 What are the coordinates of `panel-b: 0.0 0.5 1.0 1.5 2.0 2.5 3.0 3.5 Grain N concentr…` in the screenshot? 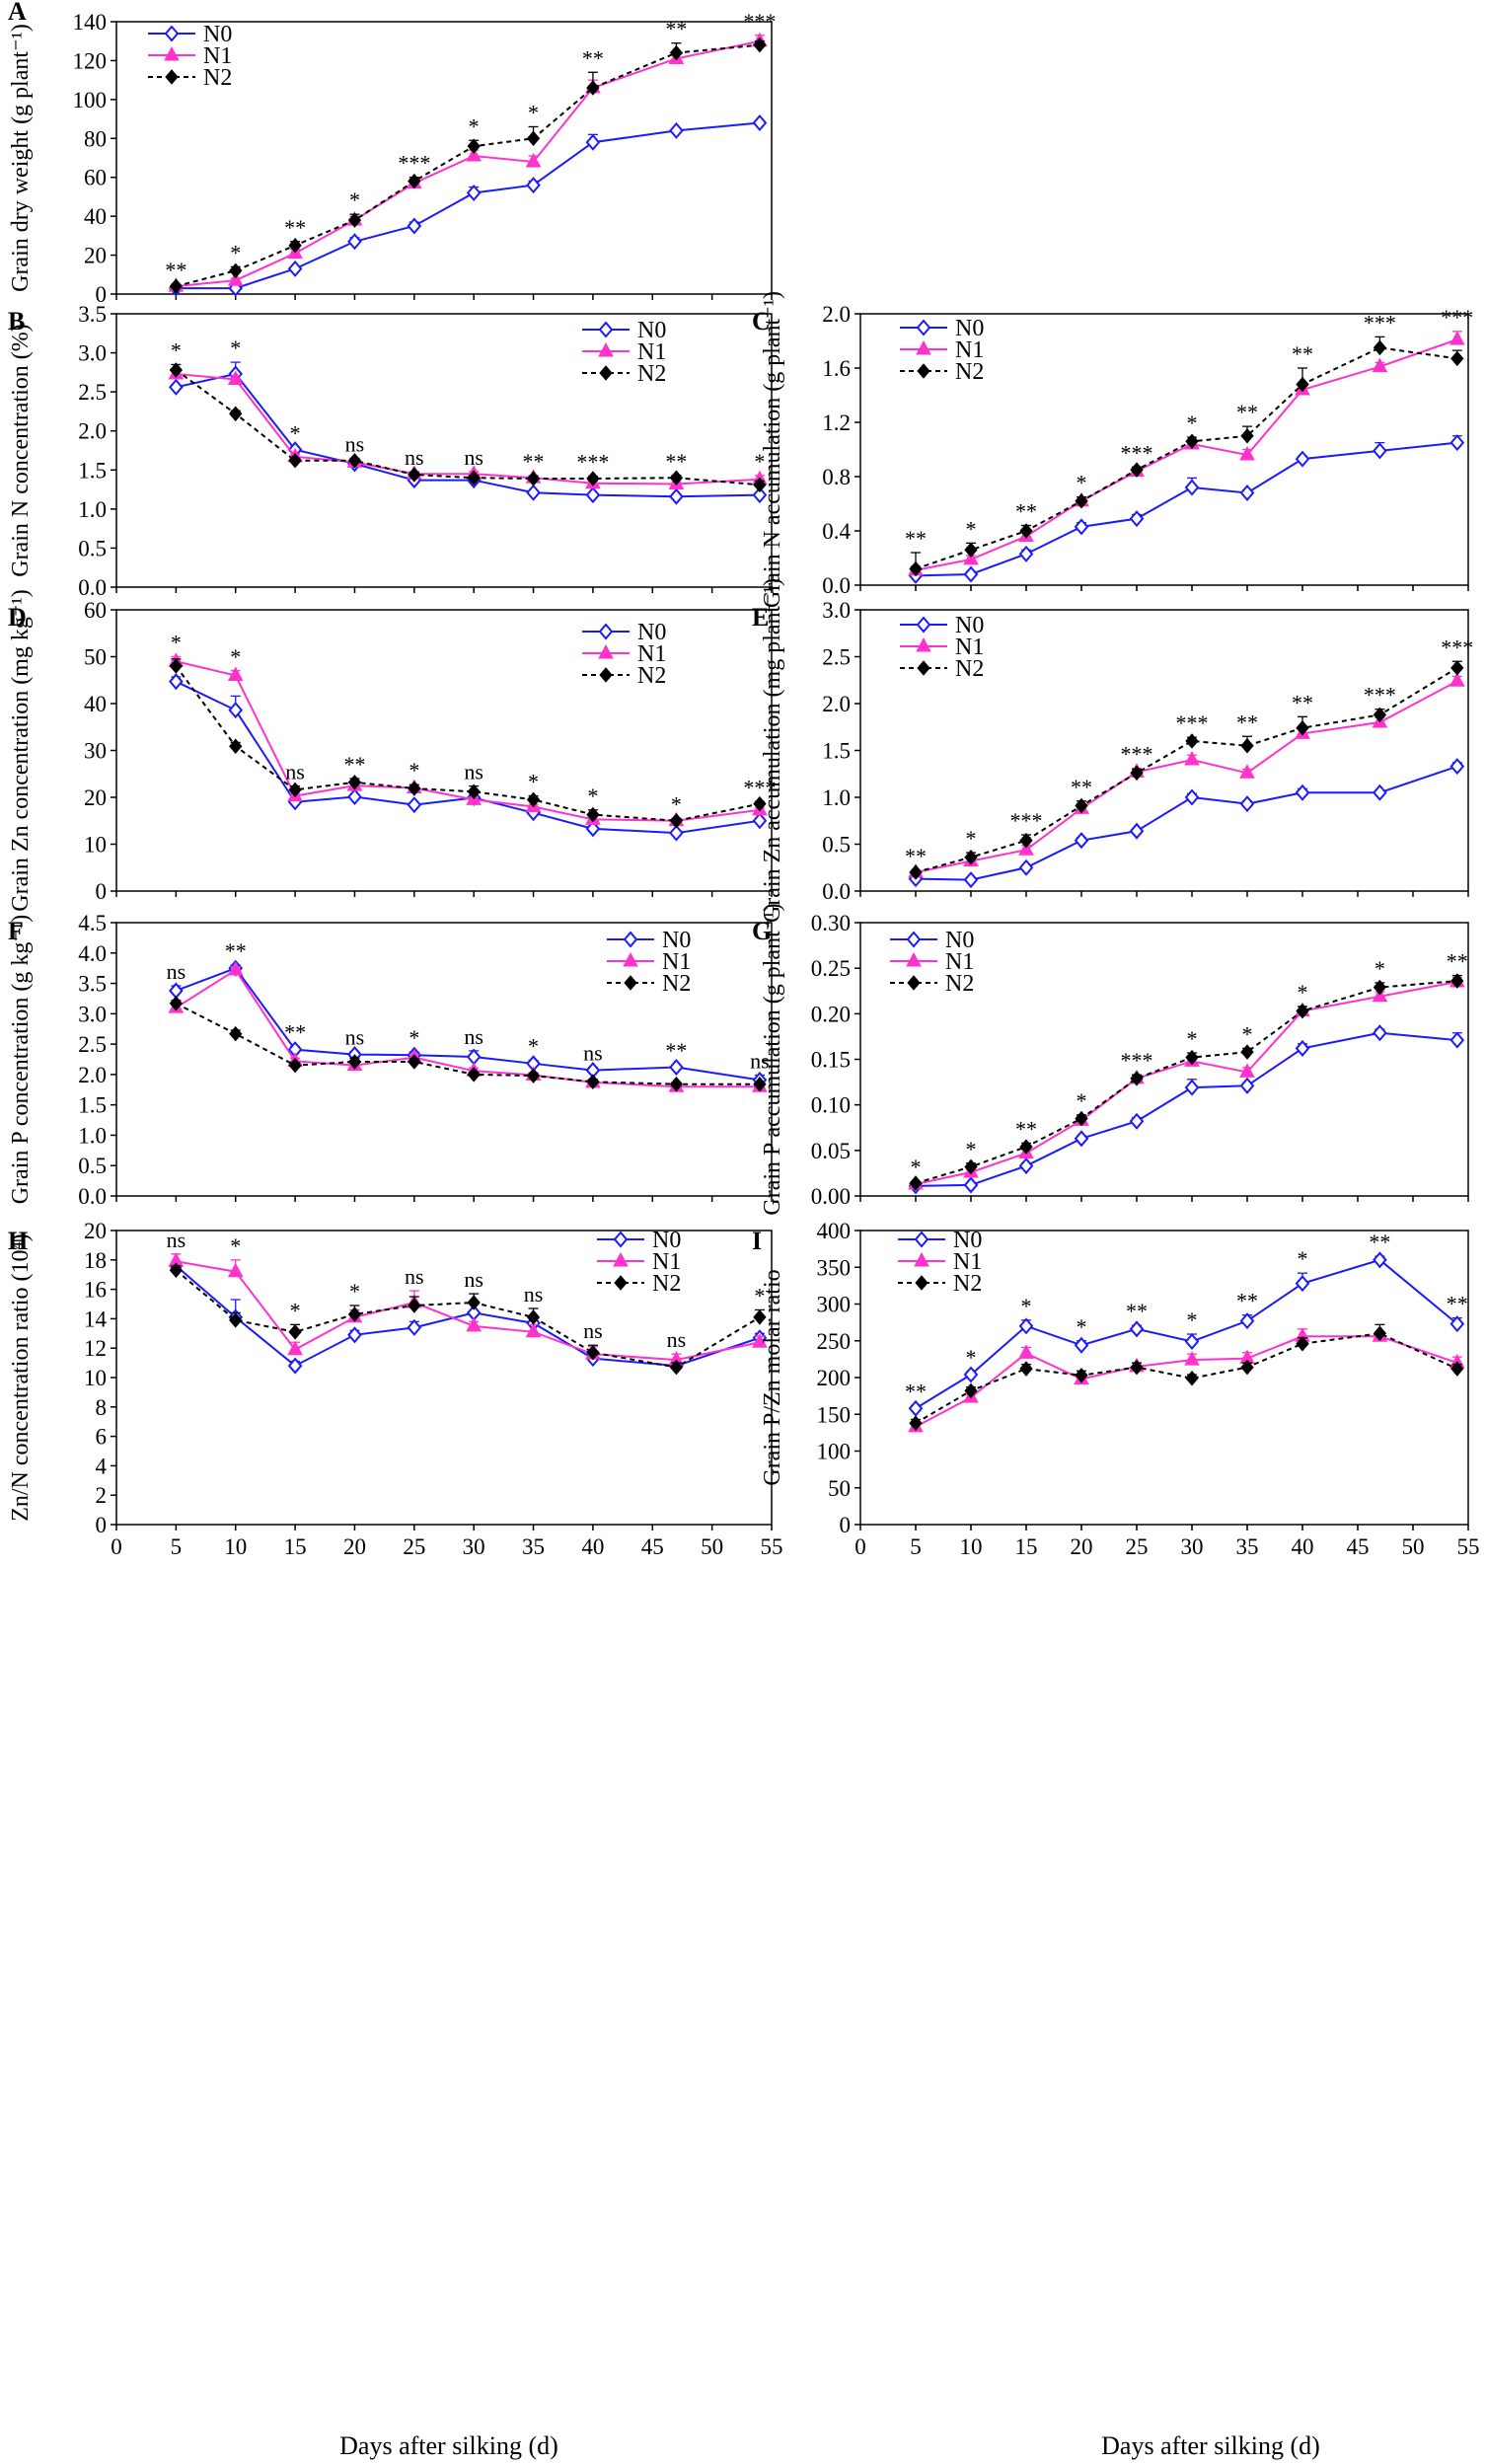 It's located at (391, 451).